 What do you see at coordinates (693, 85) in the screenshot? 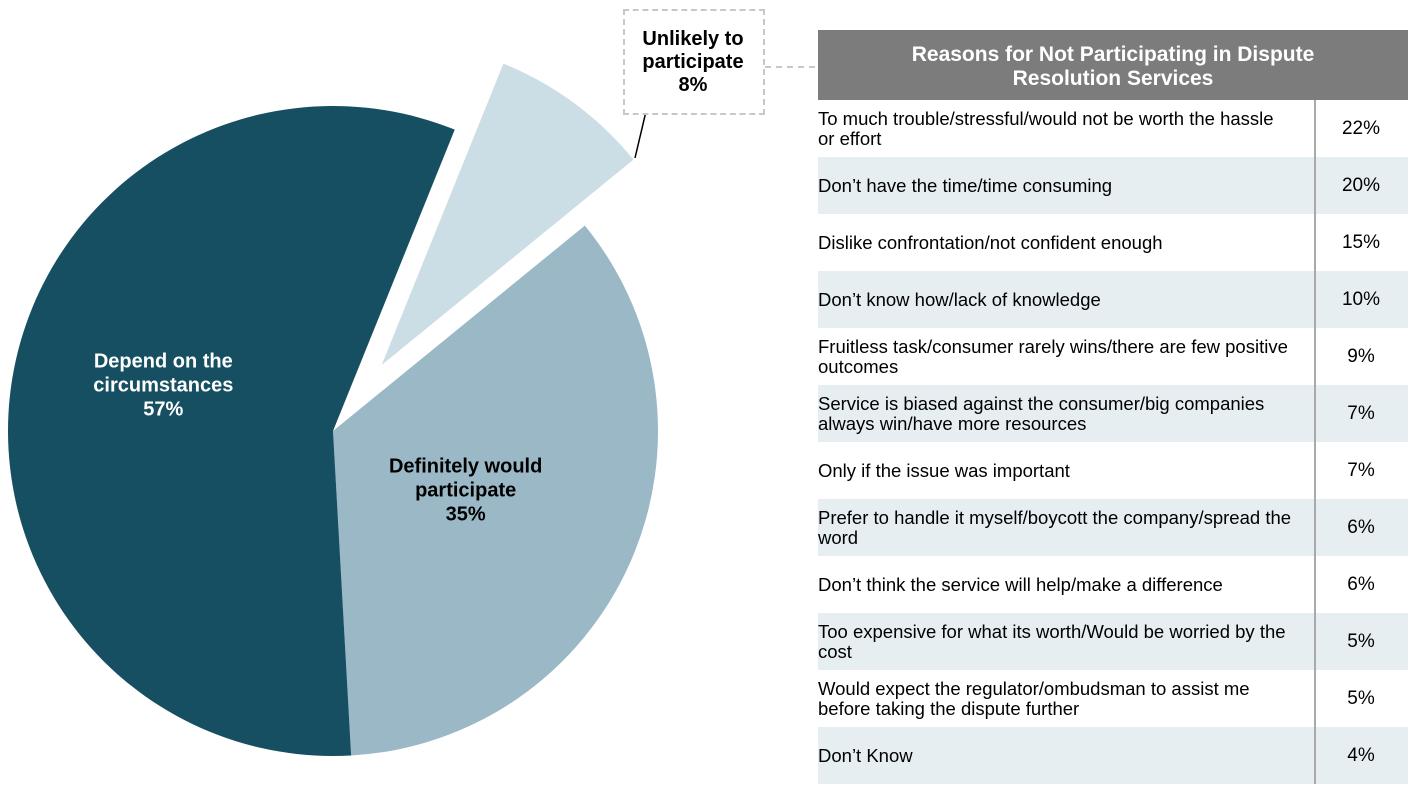
I see `callout-label-value: 8%` at bounding box center [693, 85].